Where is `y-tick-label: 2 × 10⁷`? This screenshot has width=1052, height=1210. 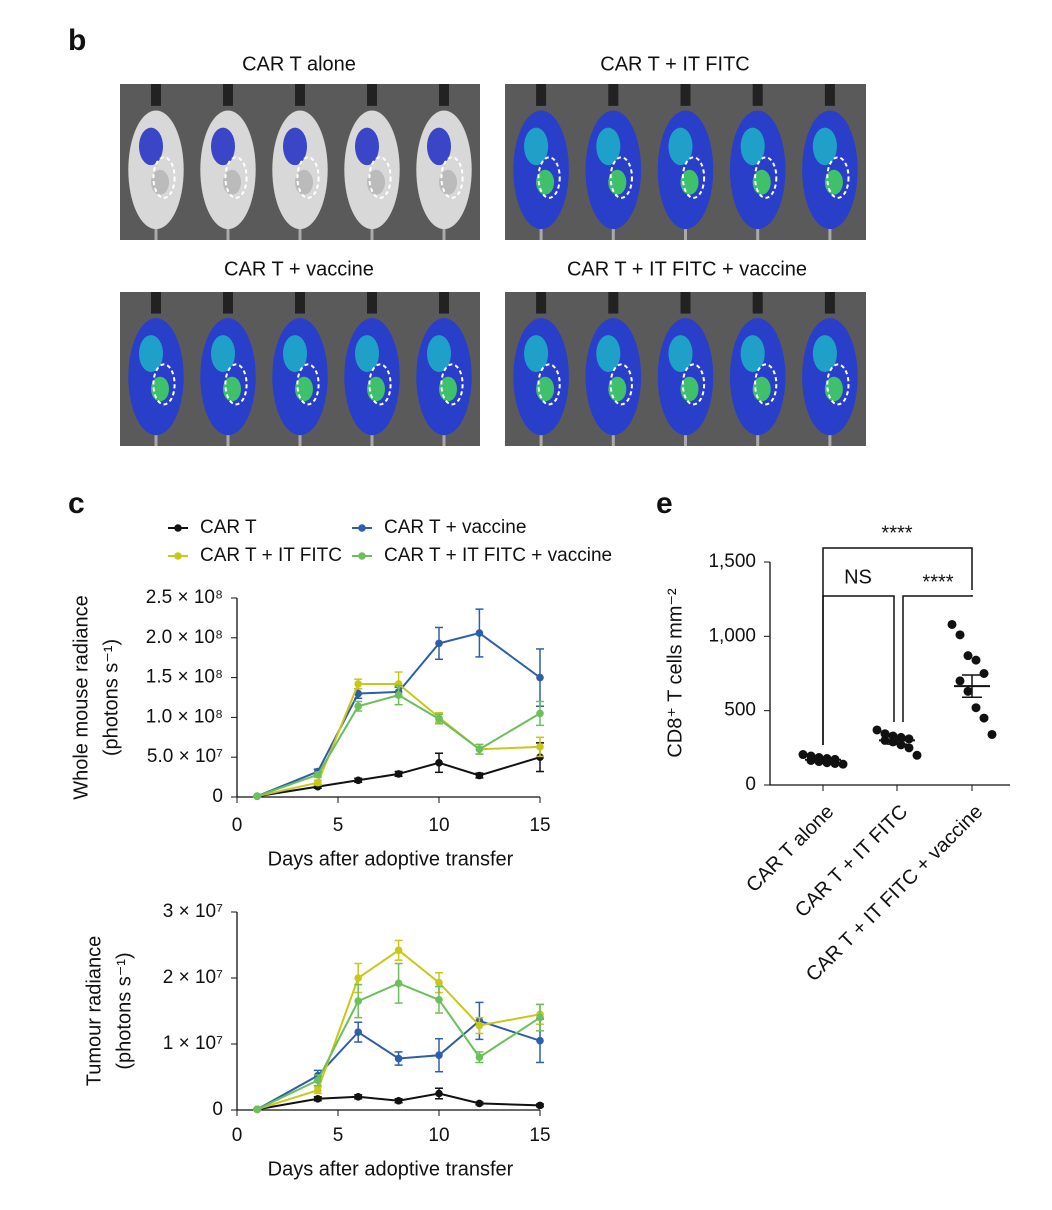 y-tick-label: 2 × 10⁷ is located at coordinates (193, 977).